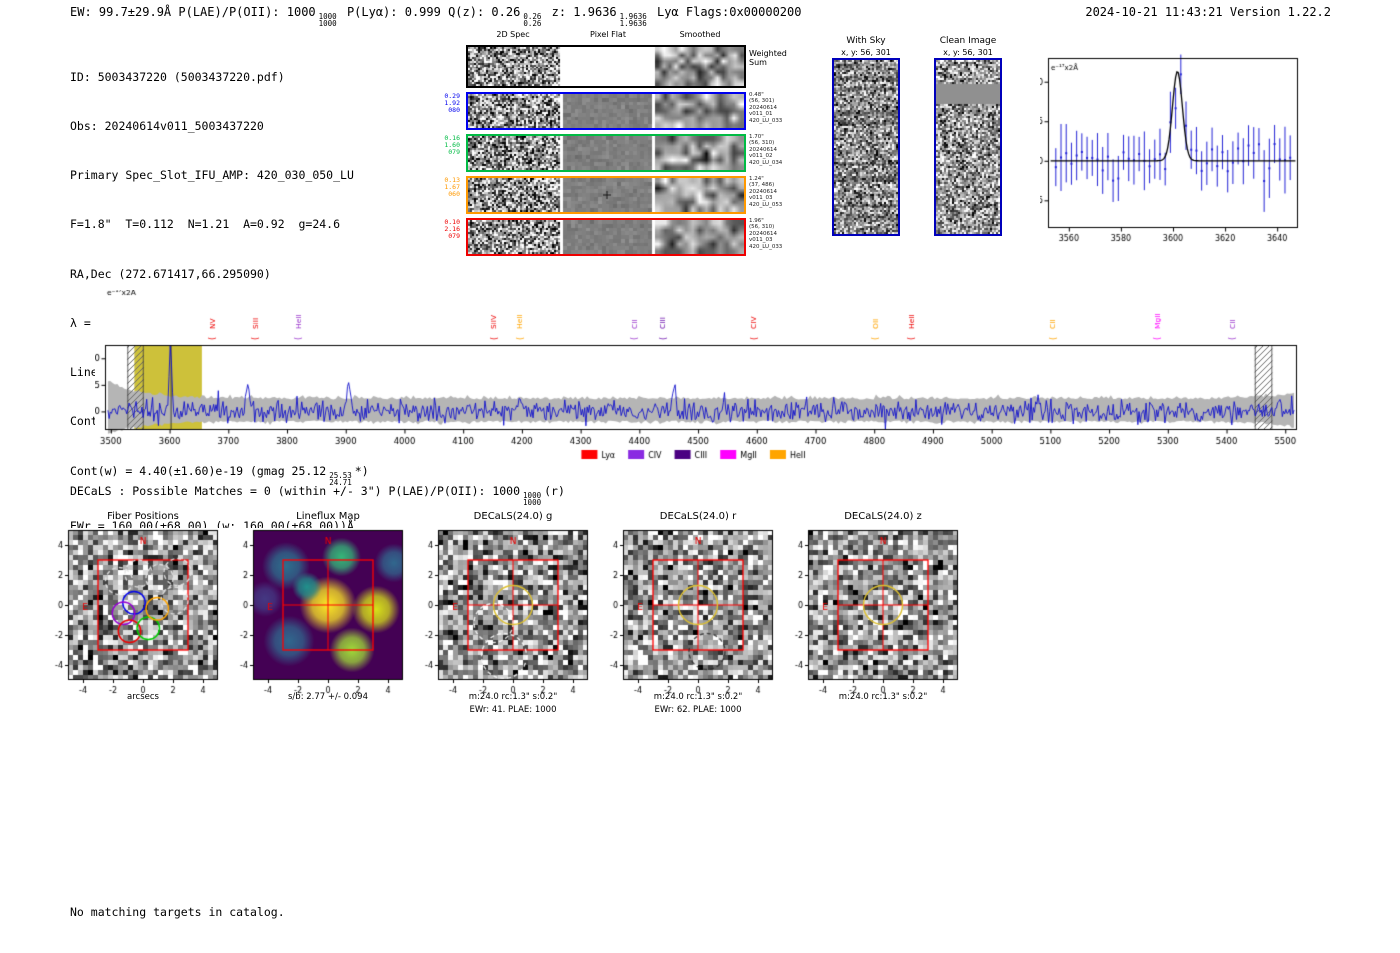 The height and width of the screenshot is (953, 1400). Describe the element at coordinates (513, 710) in the screenshot. I see `cutout-sublabel-2: EWr: 41. PLAE: 1000` at that location.